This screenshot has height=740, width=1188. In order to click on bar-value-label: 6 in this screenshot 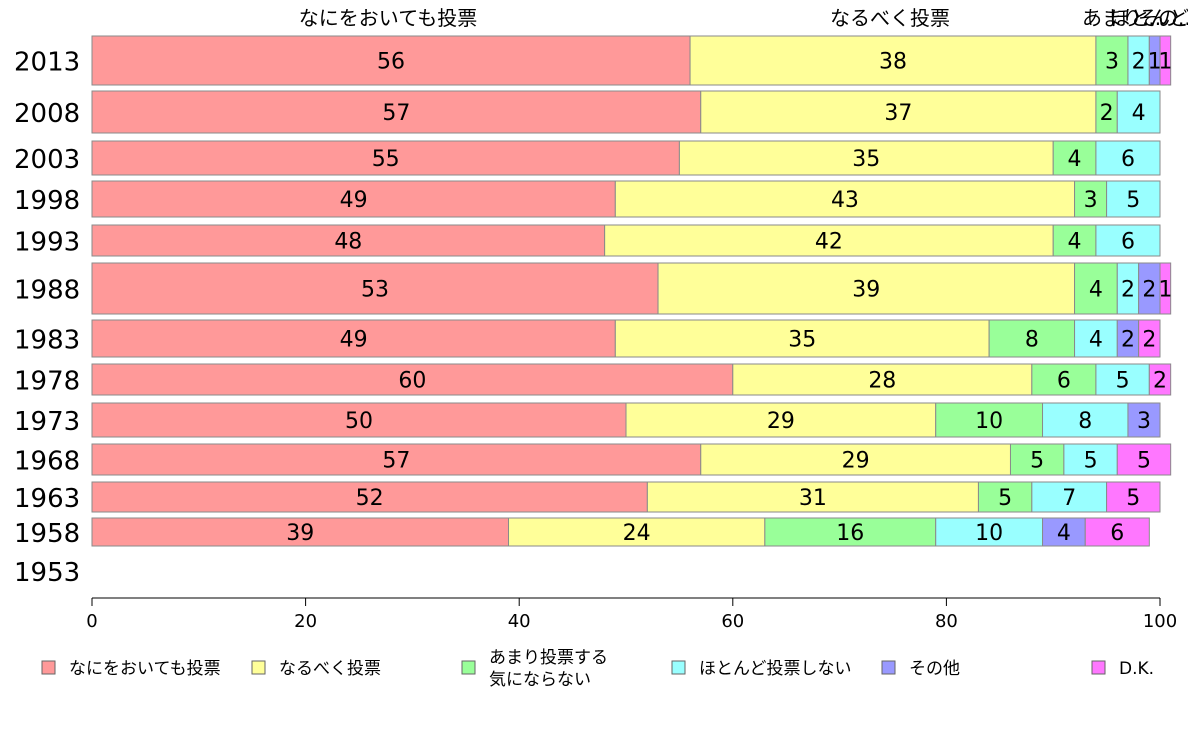, I will do `click(1128, 159)`.